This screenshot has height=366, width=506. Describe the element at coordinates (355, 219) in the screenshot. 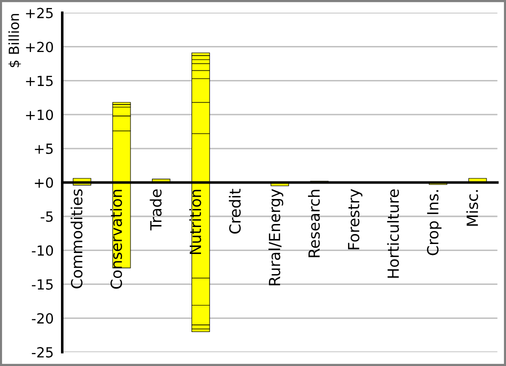

I see `x-tick-label: Forestry` at that location.